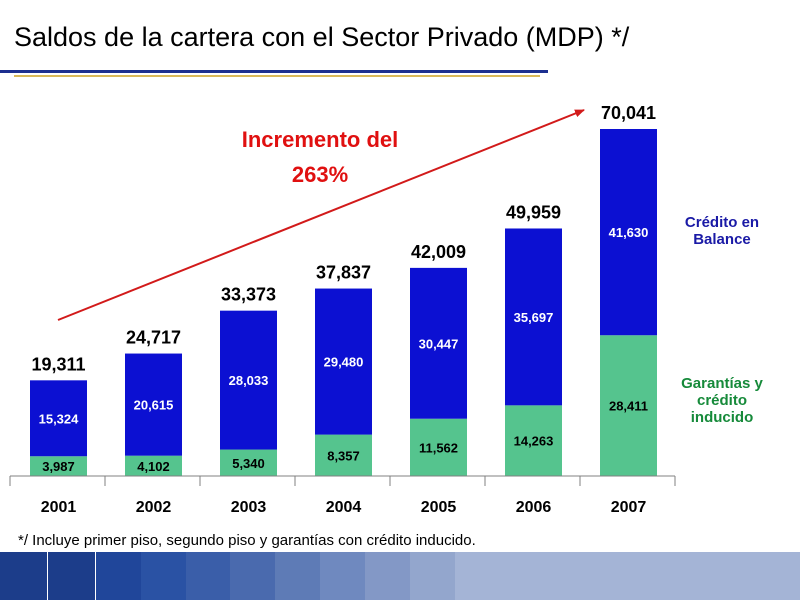 This screenshot has height=600, width=800. I want to click on label-guarantees-2001: 3,987, so click(58, 466).